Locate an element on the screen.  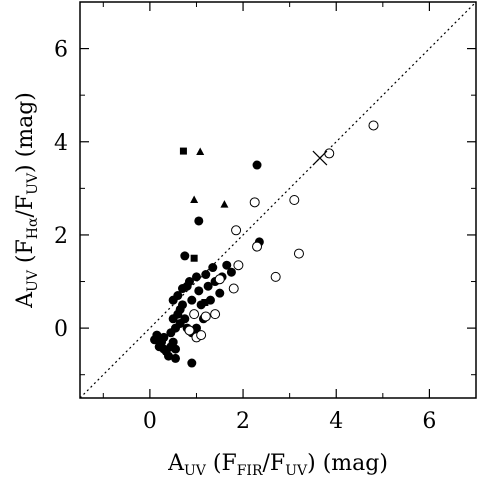
x-label-rest2: /F is located at coordinates (274, 463).